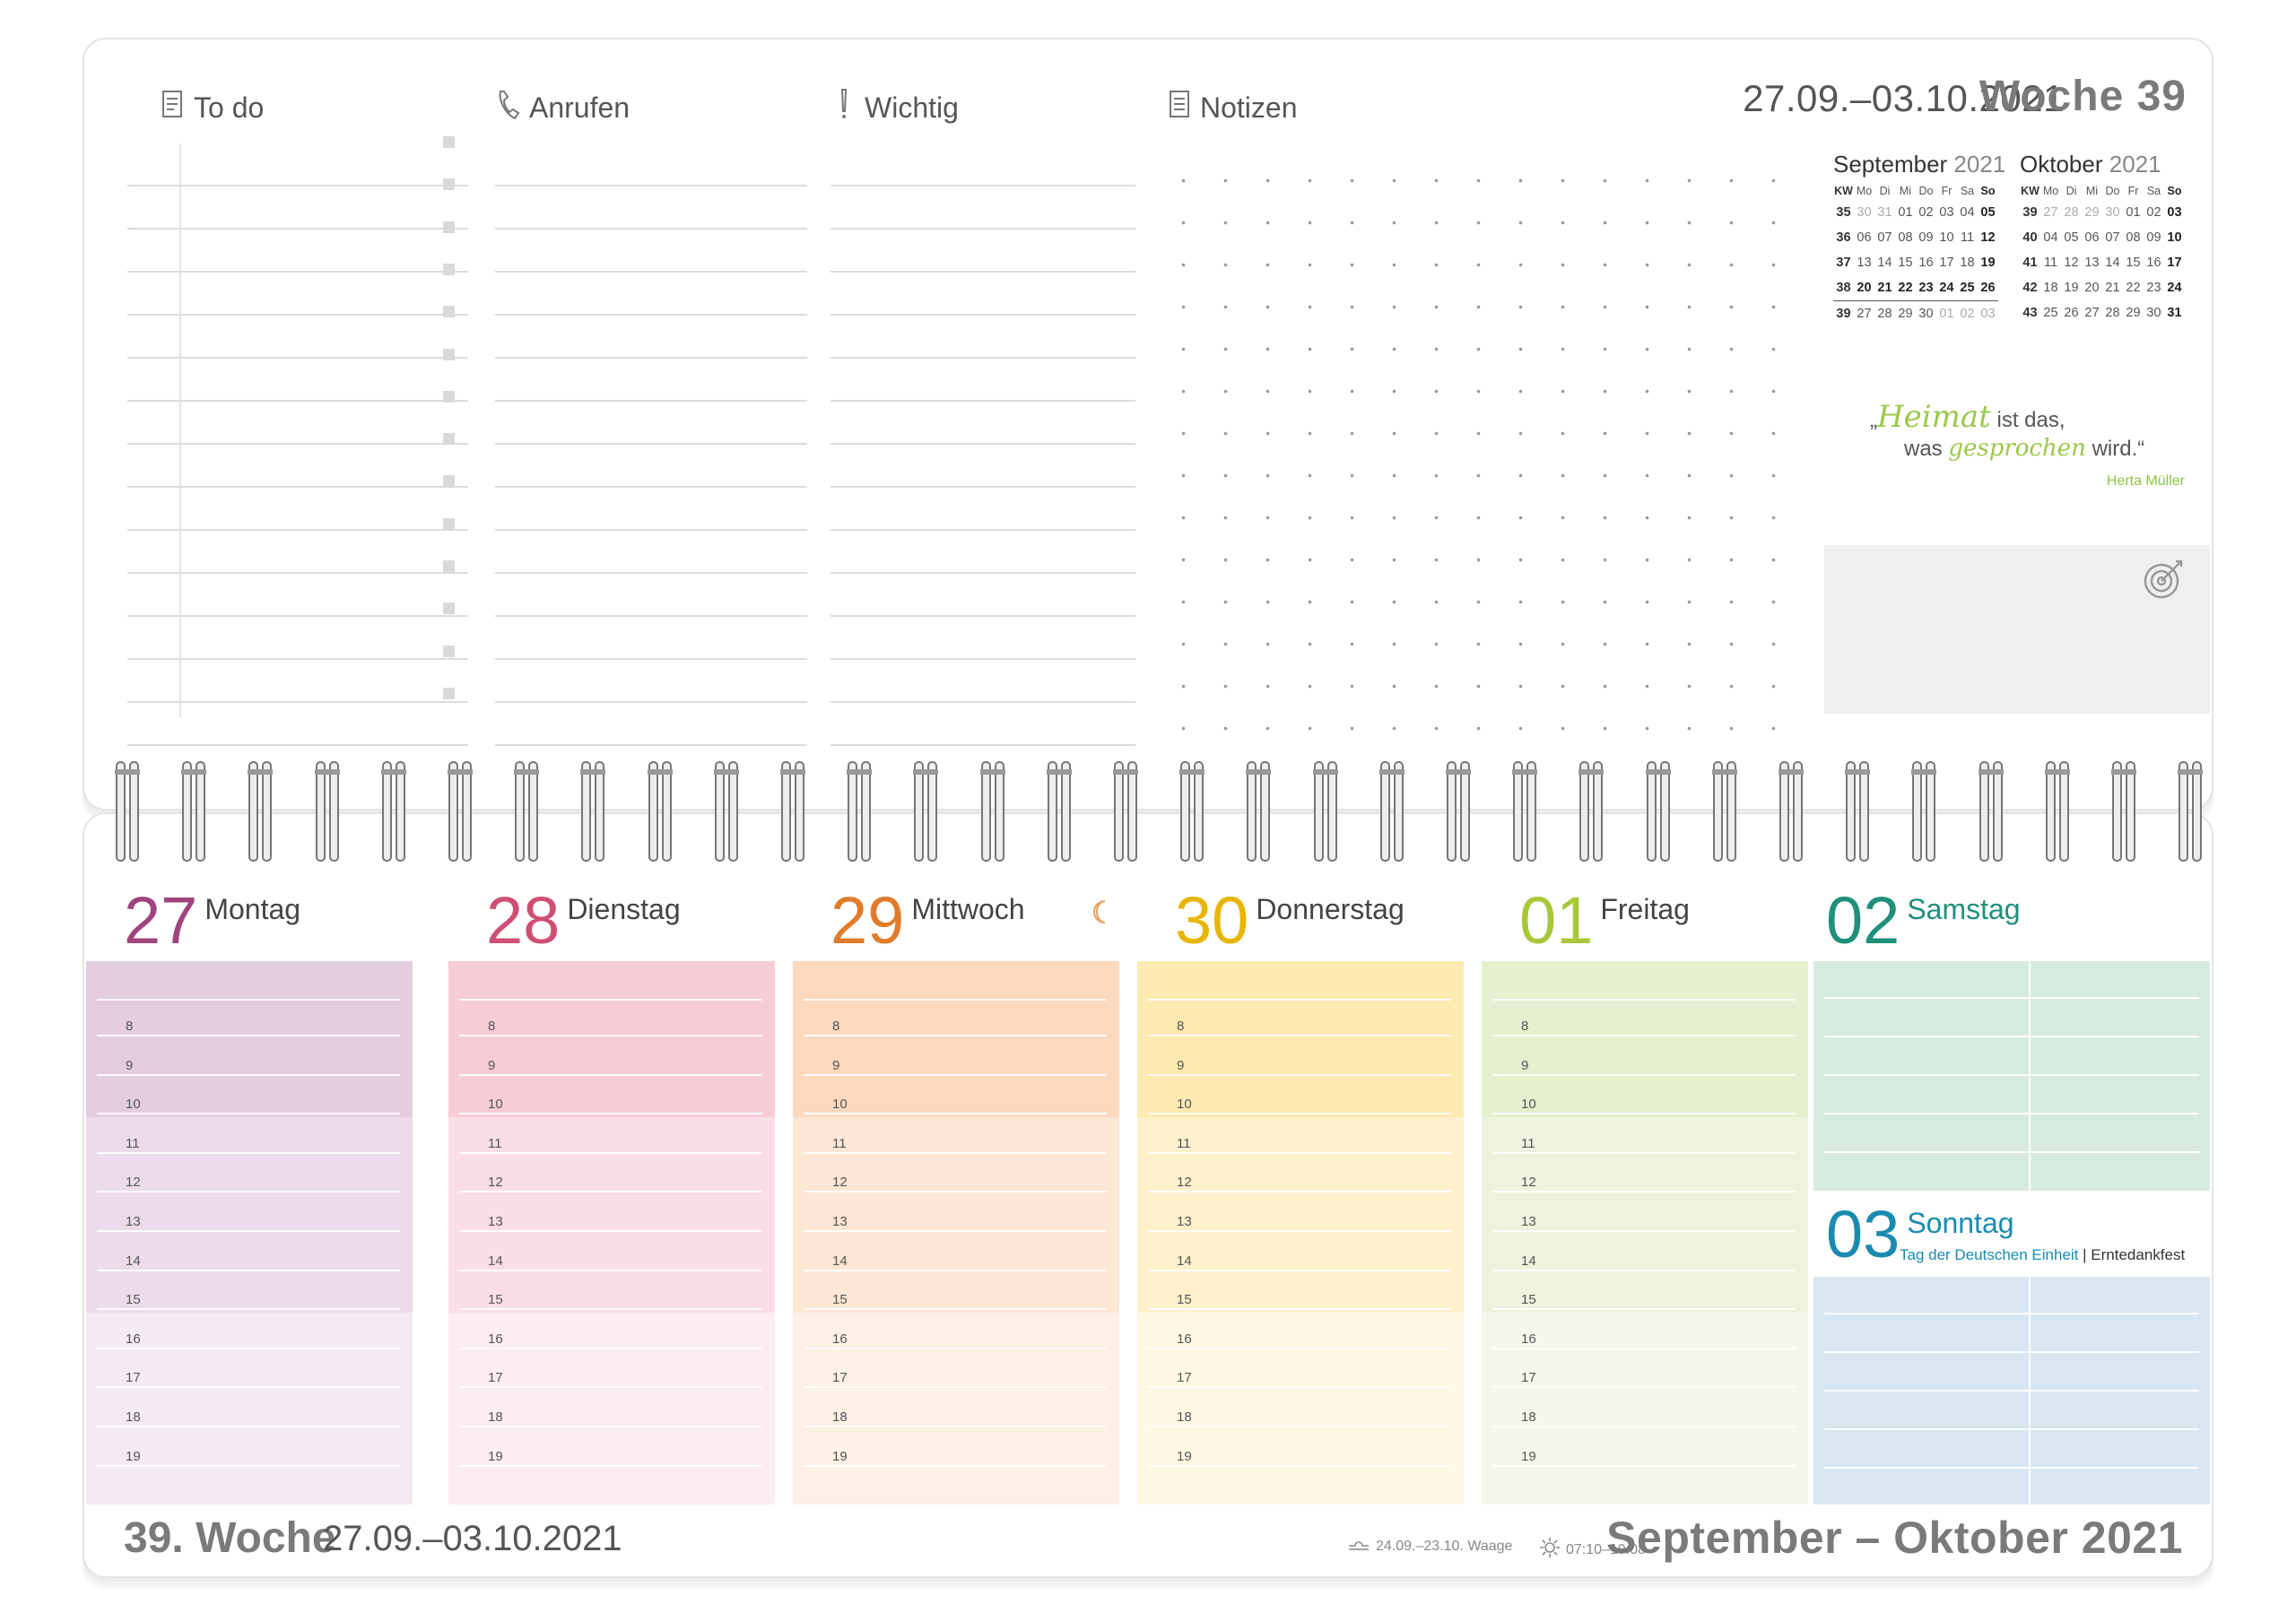 This screenshot has height=1613, width=2296. Describe the element at coordinates (2017, 629) in the screenshot. I see `goal-box` at that location.